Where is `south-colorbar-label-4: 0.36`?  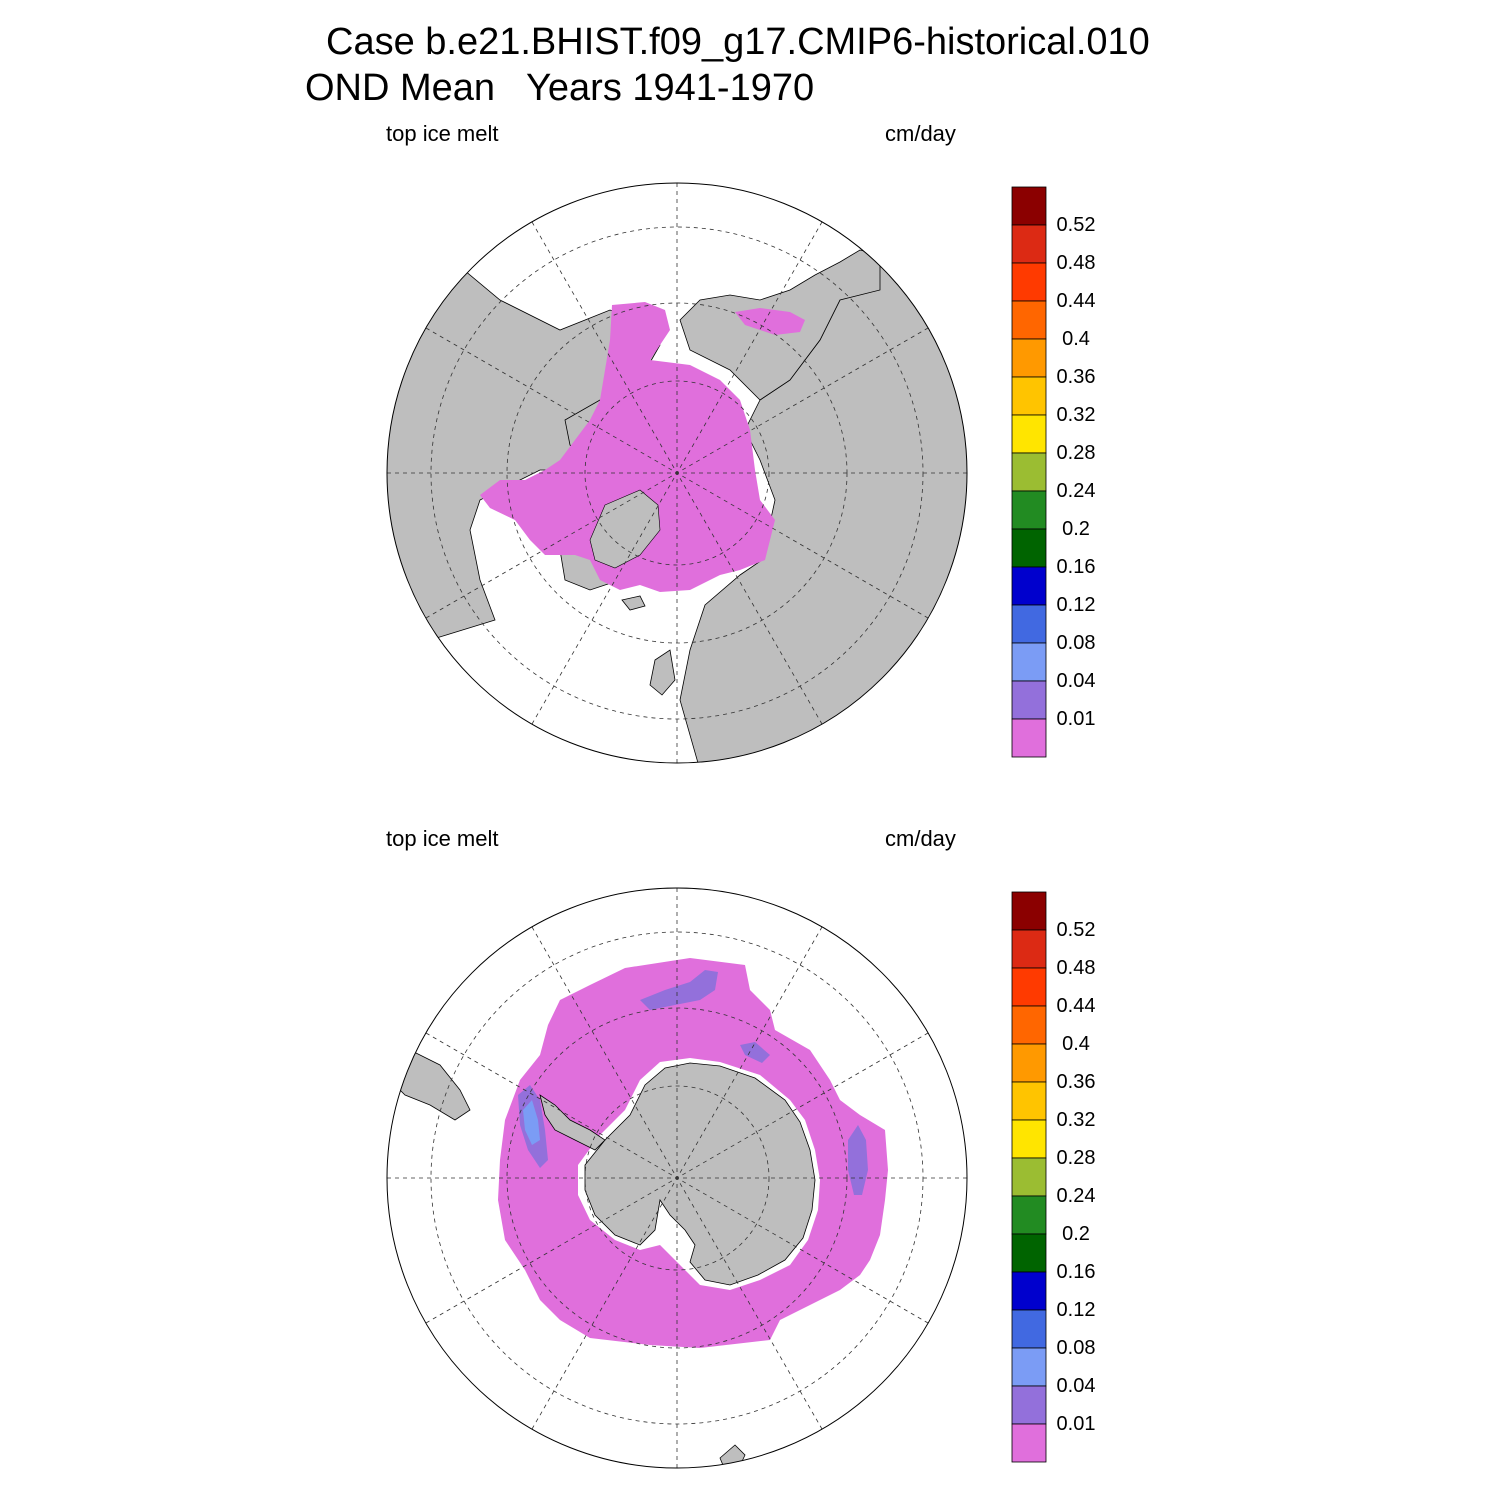 south-colorbar-label-4: 0.36 is located at coordinates (1076, 1082).